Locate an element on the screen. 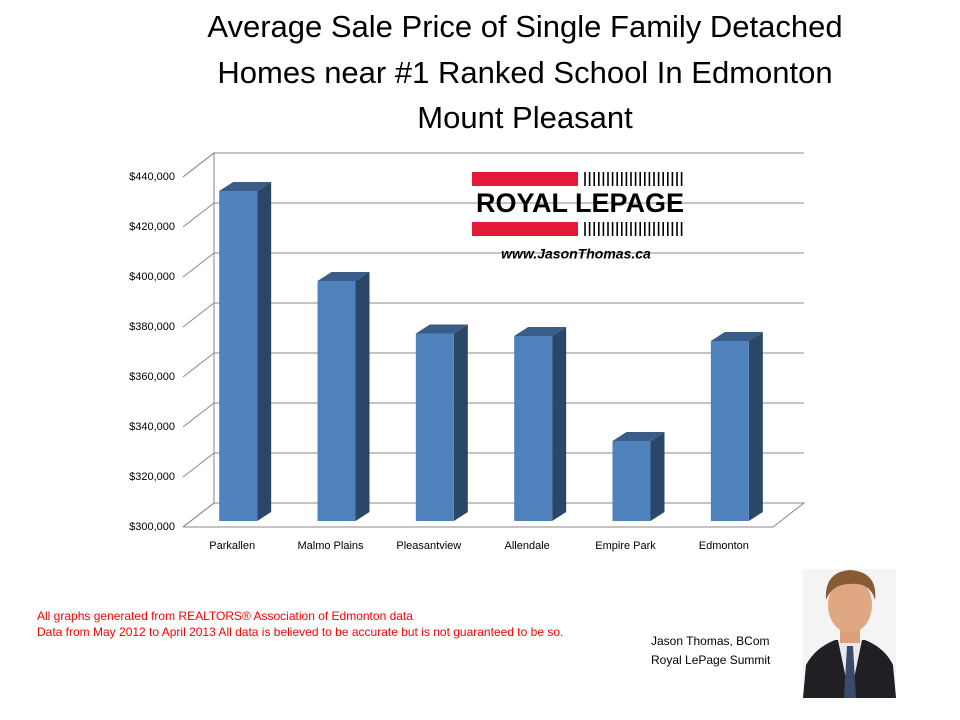  y-tick-label: $360,000 is located at coordinates (152, 377).